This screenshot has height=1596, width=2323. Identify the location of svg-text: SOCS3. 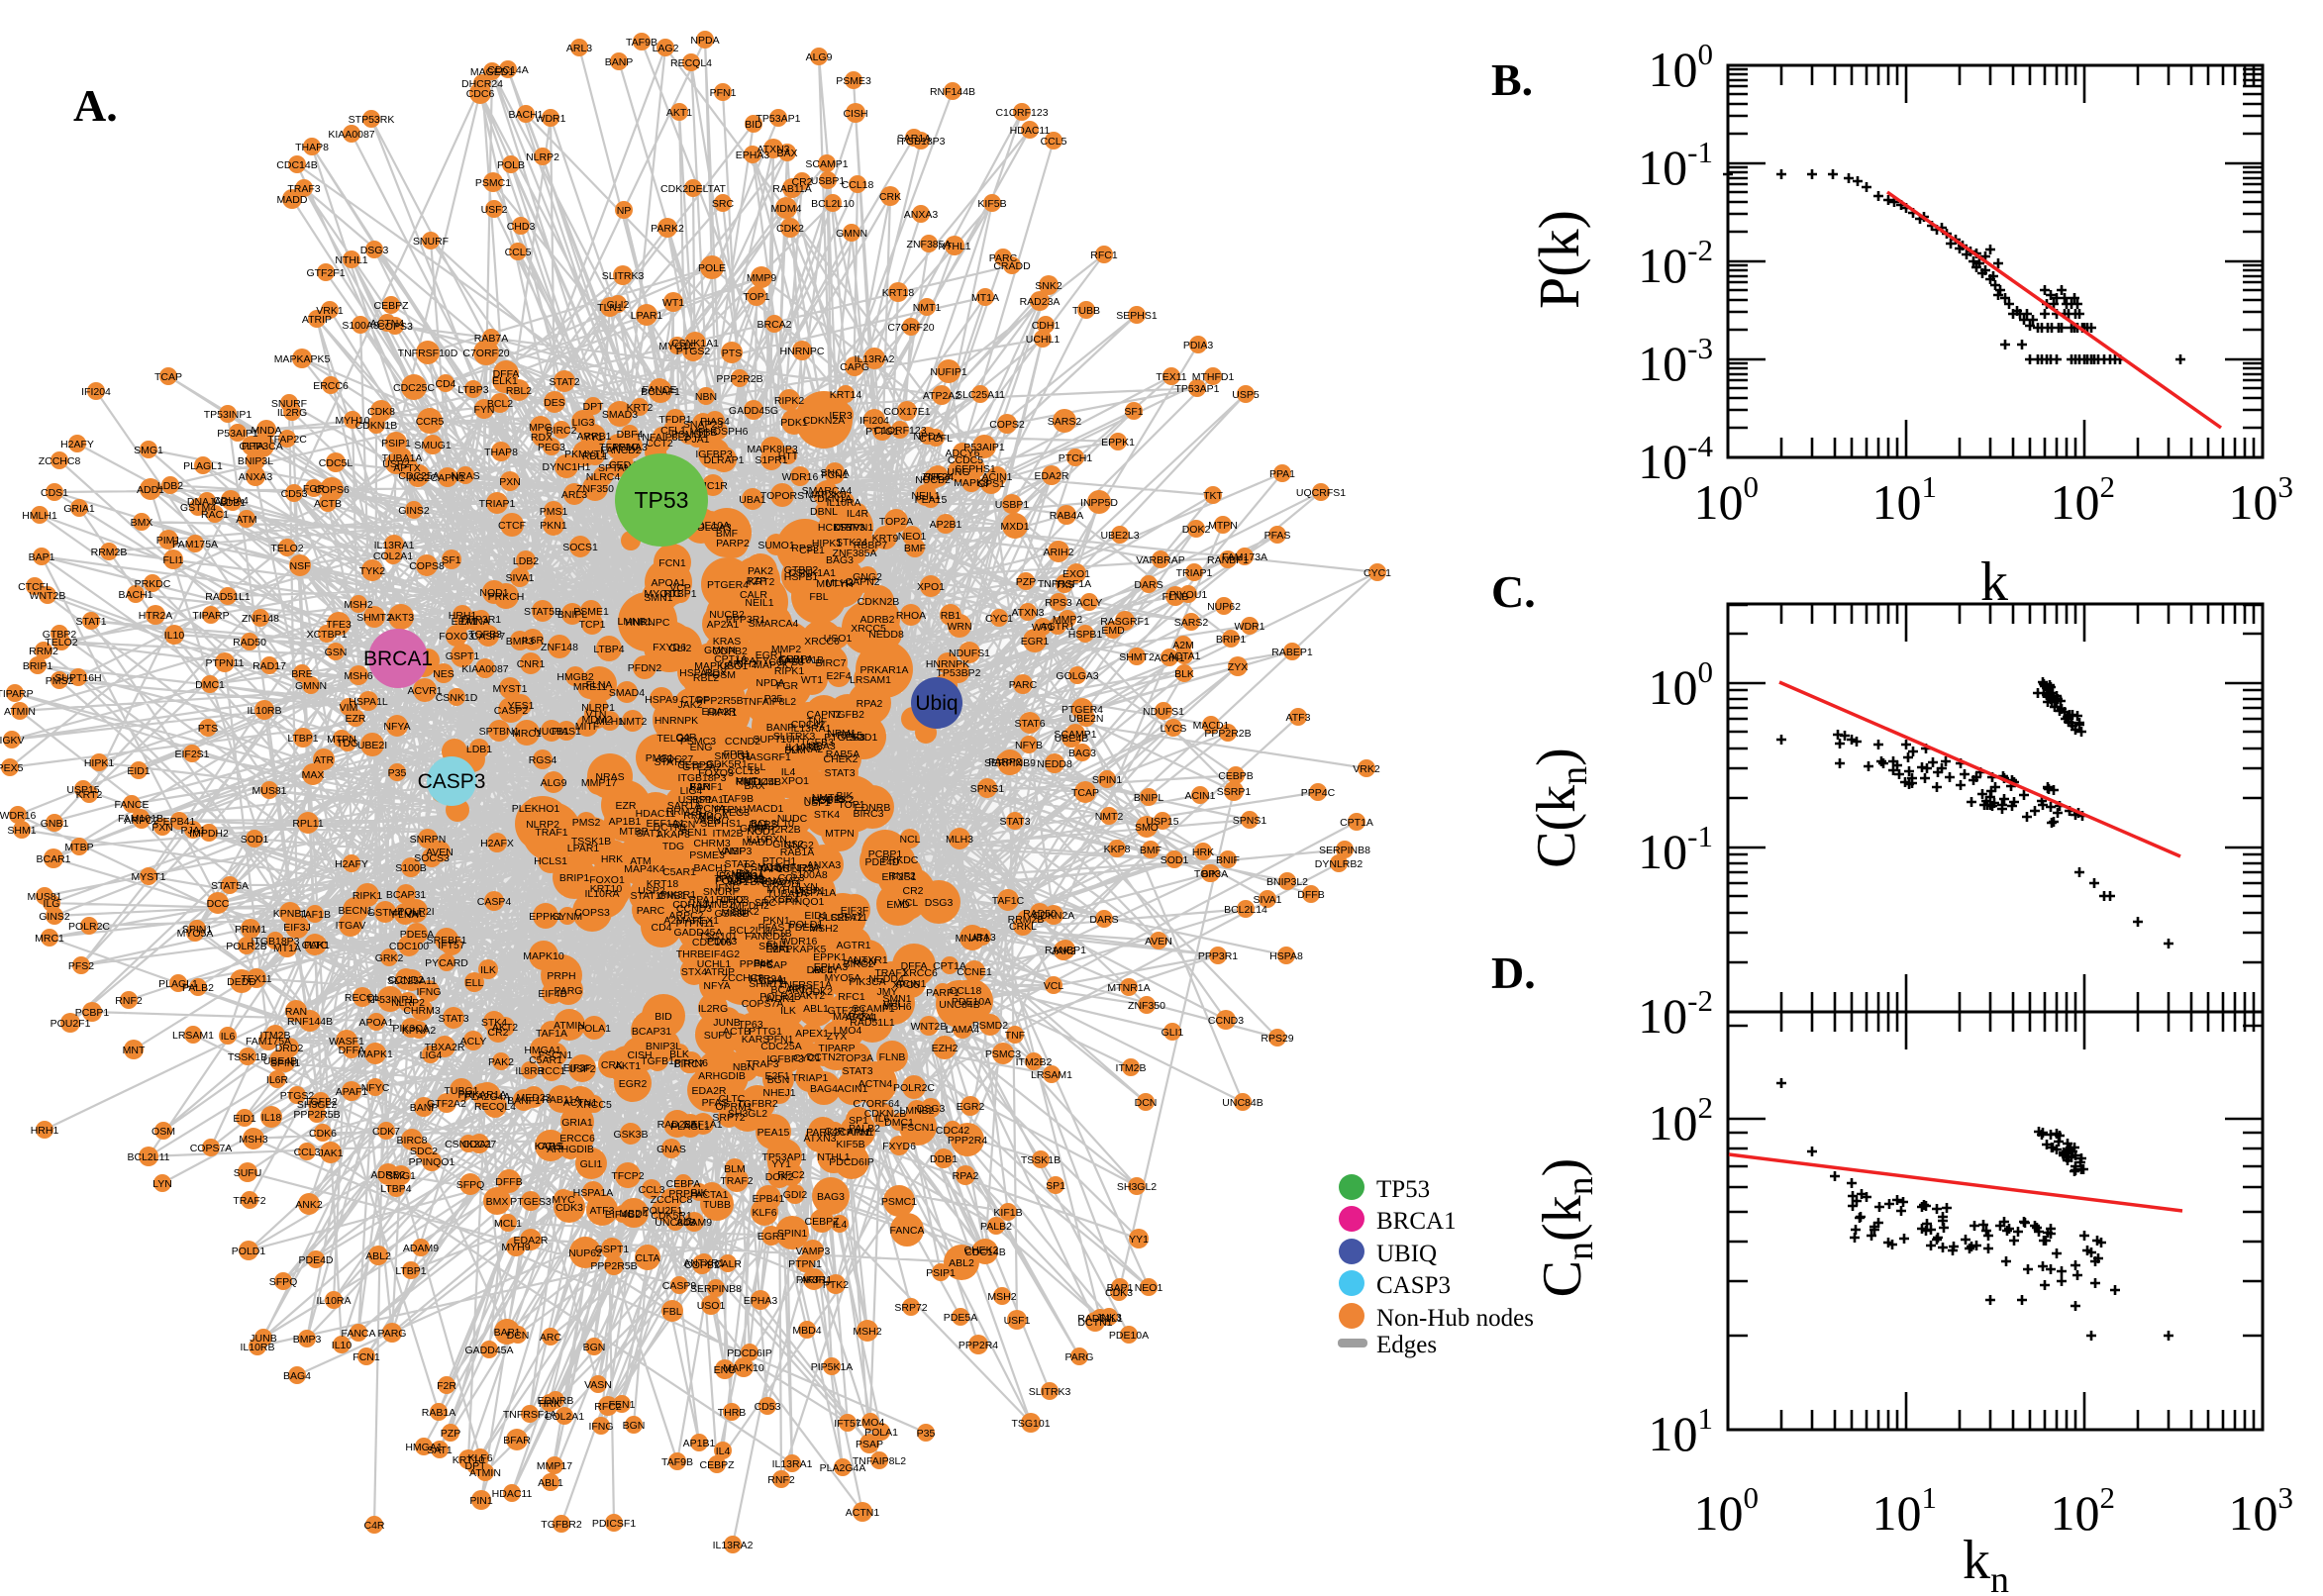
(432, 858).